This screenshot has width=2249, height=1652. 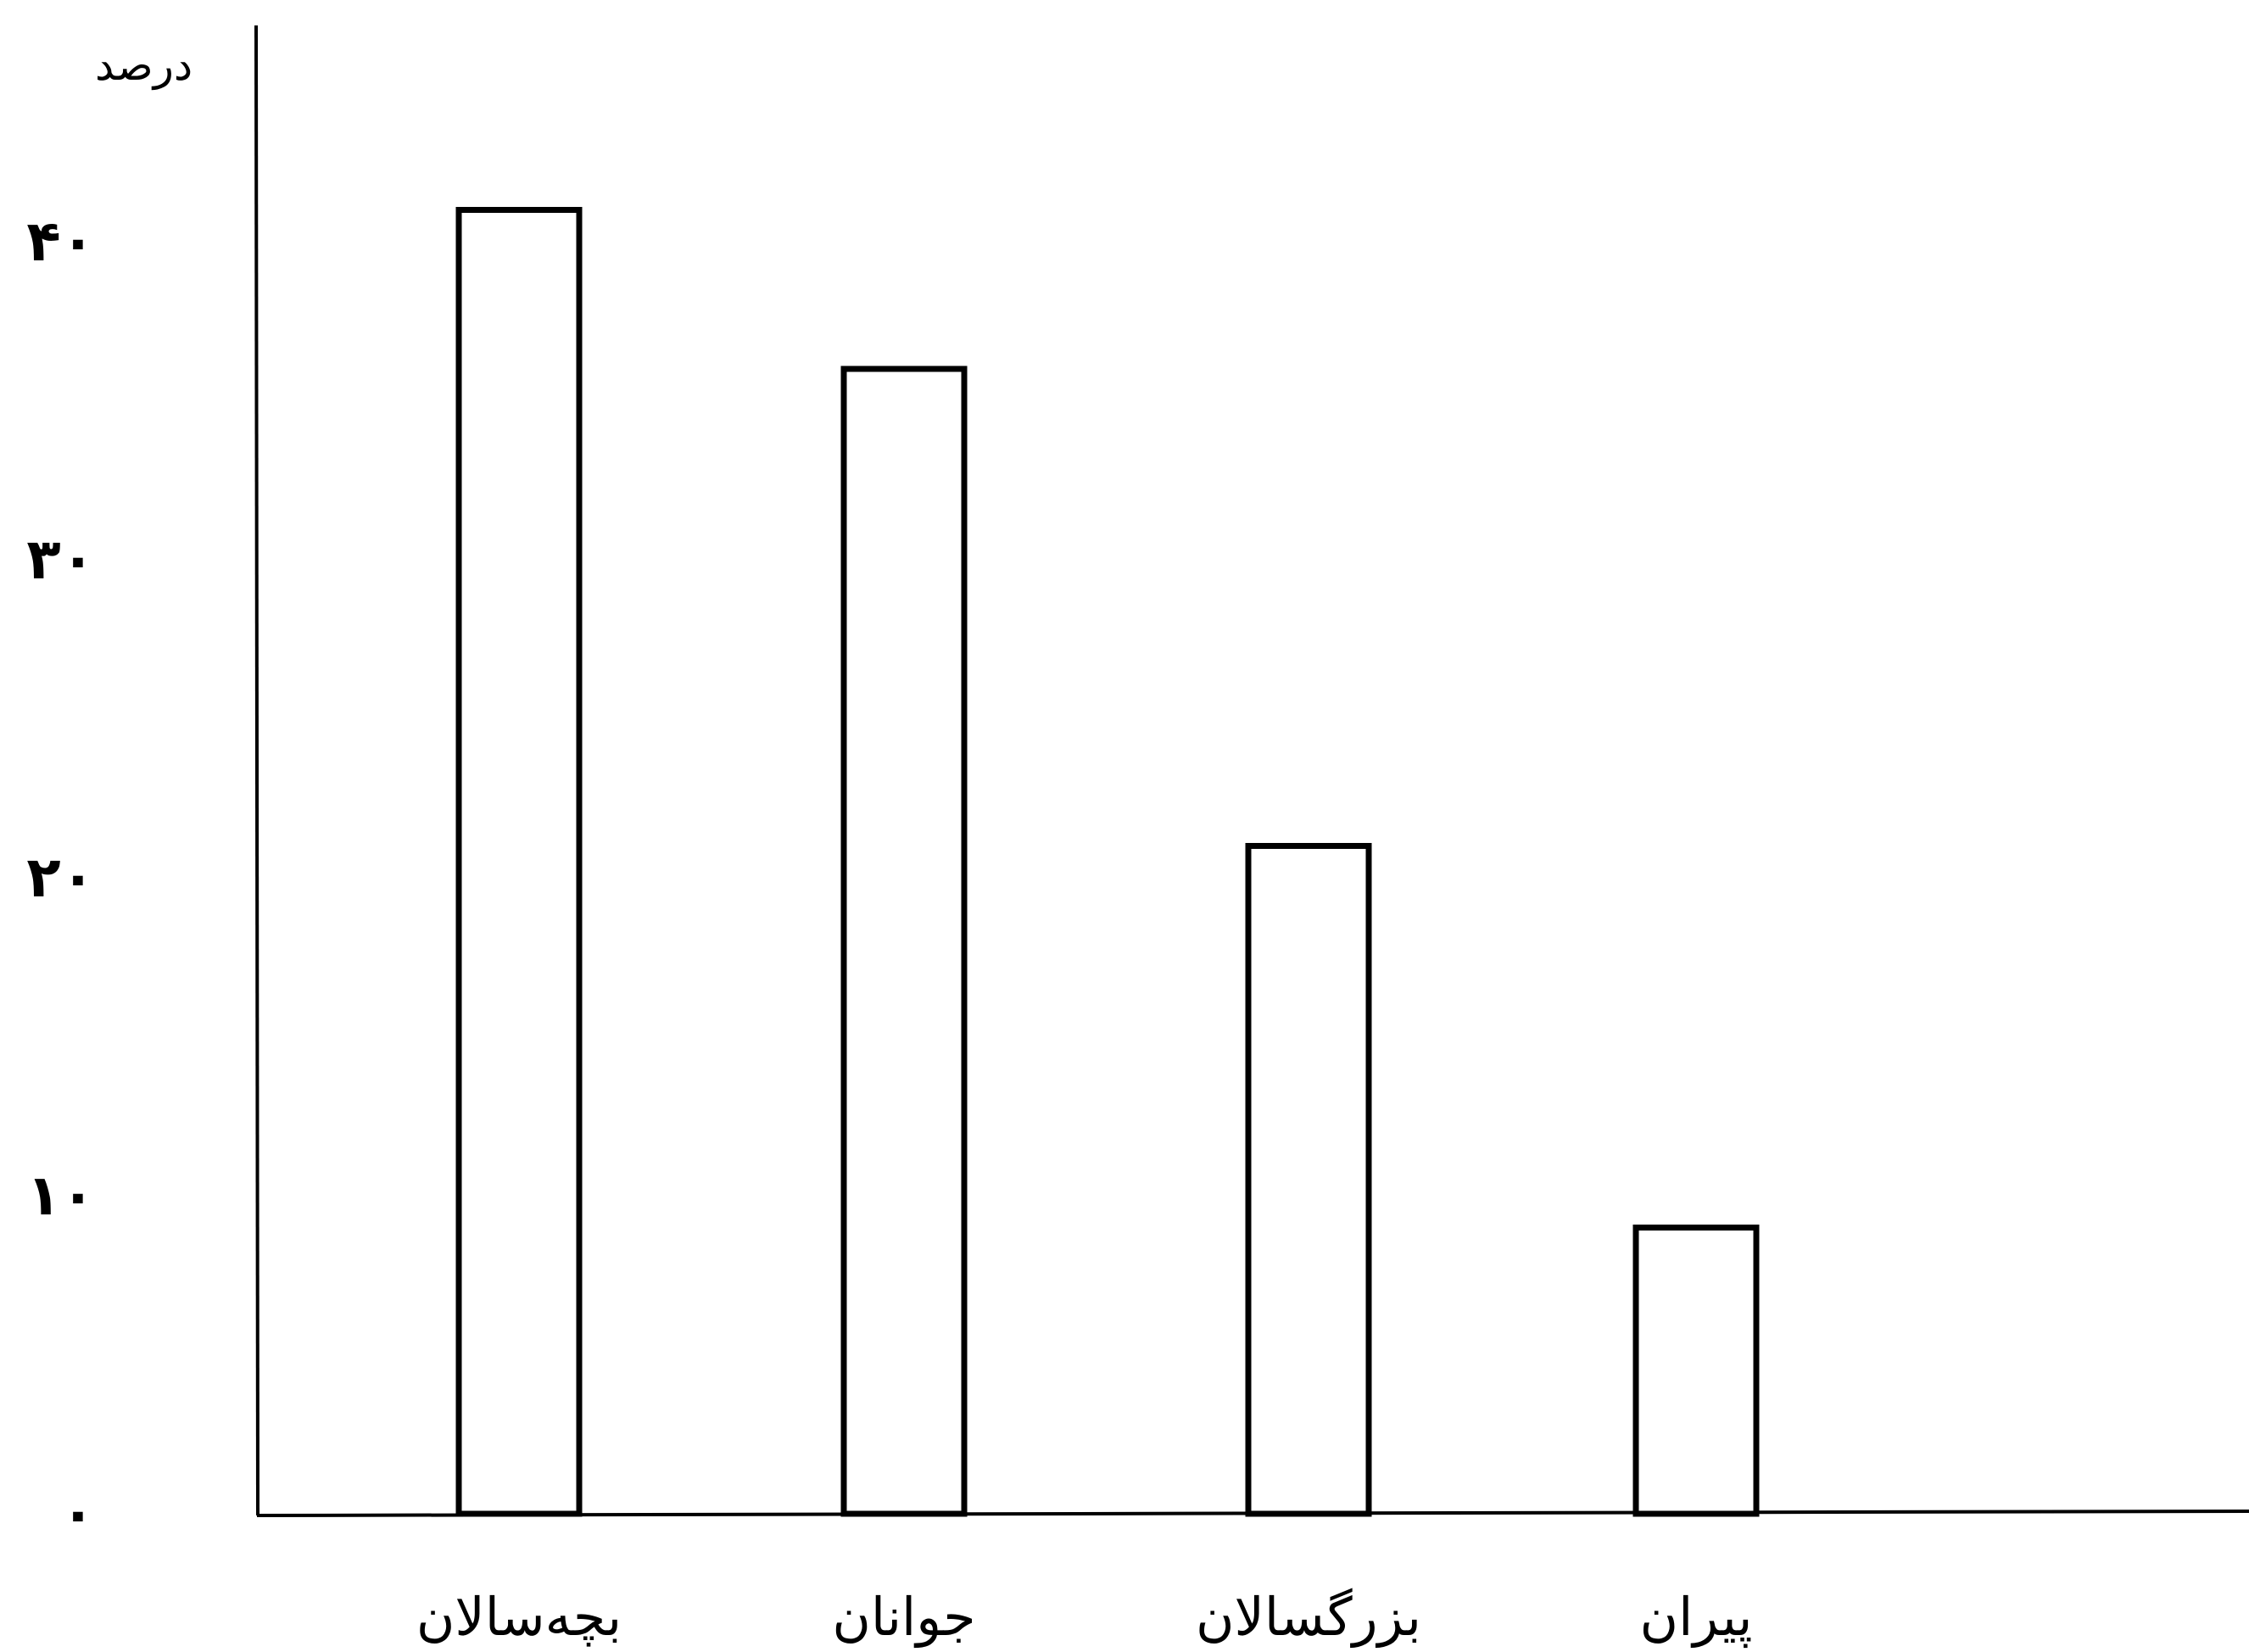 I want to click on y-tick-label: ۱۰, so click(x=61, y=1196).